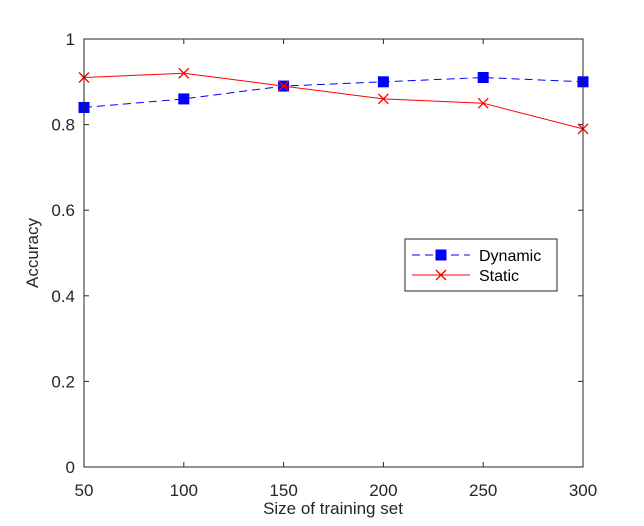  I want to click on legend: Dynamic Static, so click(481, 265).